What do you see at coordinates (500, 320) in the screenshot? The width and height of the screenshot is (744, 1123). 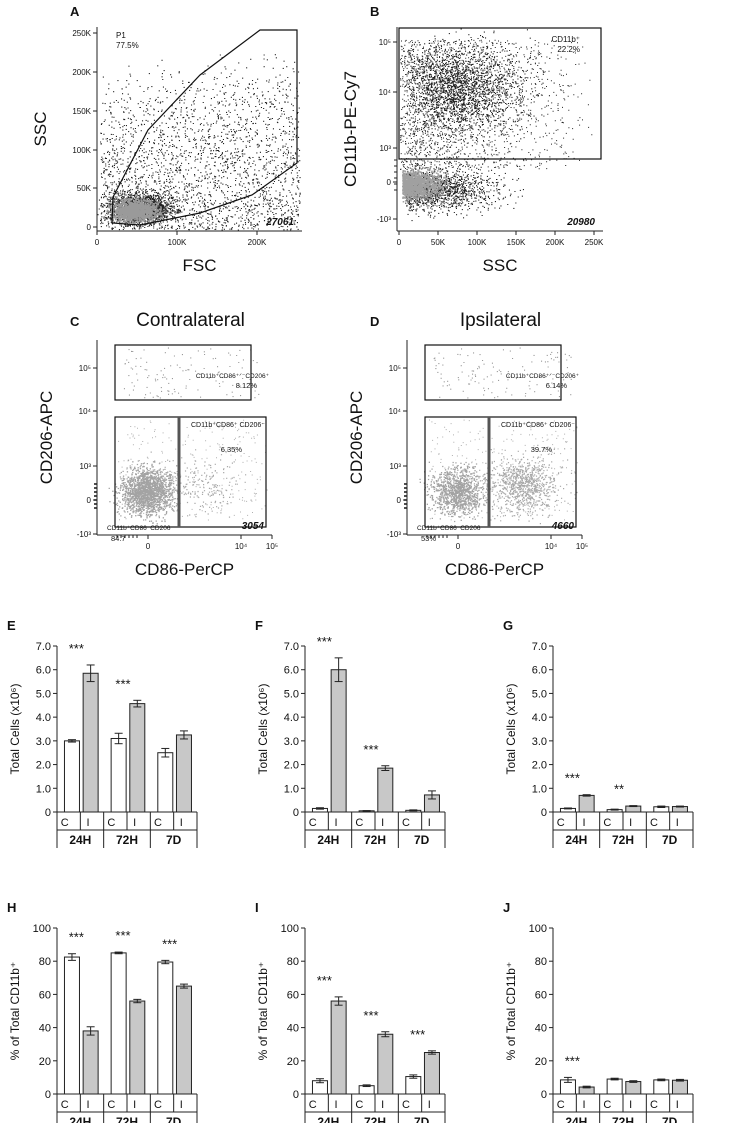 I see `plot-title: Ipsilateral` at bounding box center [500, 320].